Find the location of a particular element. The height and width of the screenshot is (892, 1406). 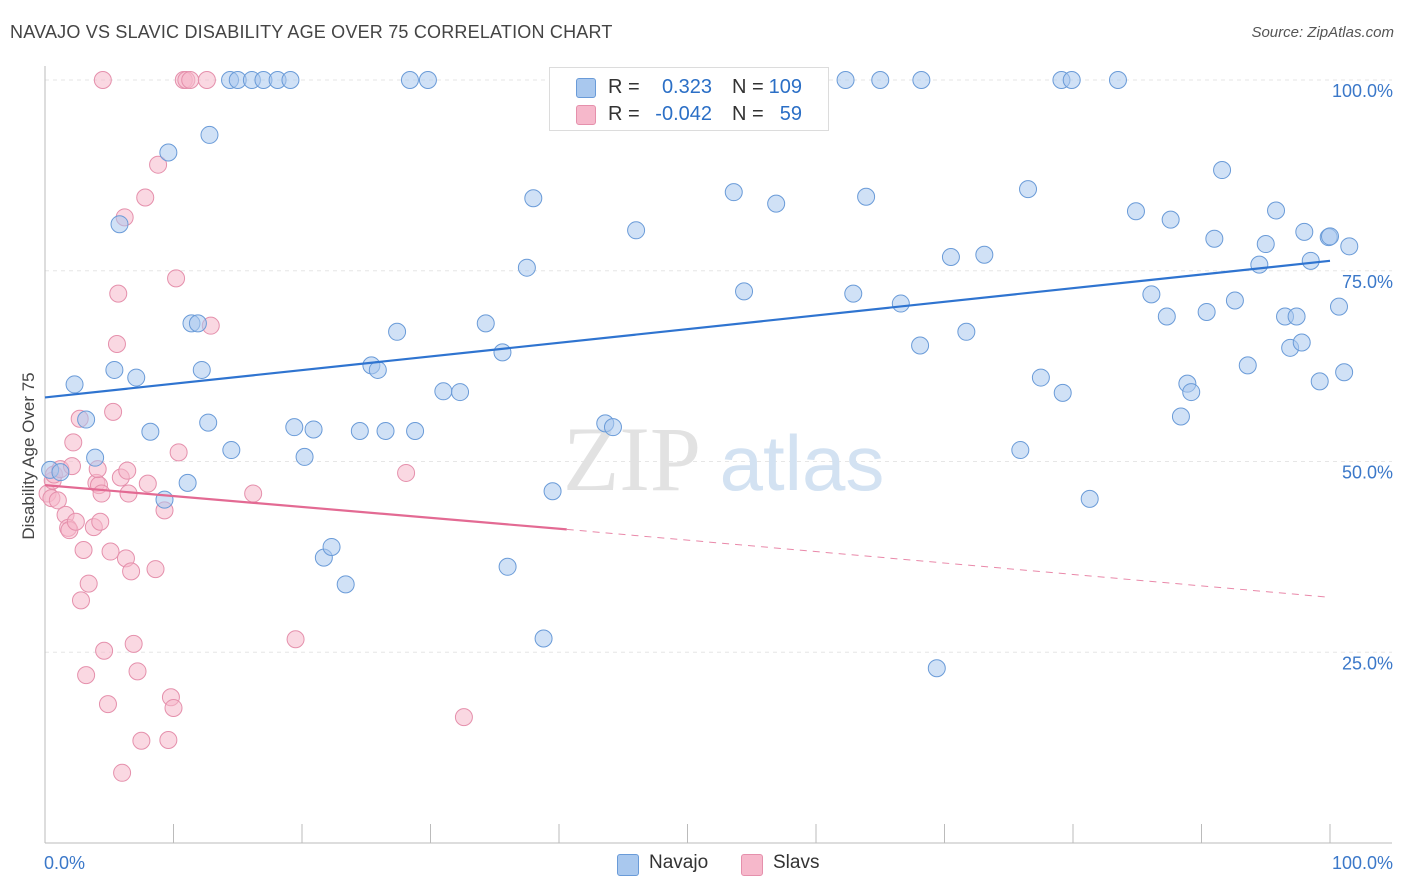

navajo-legend-label: Navajo is located at coordinates (679, 862).